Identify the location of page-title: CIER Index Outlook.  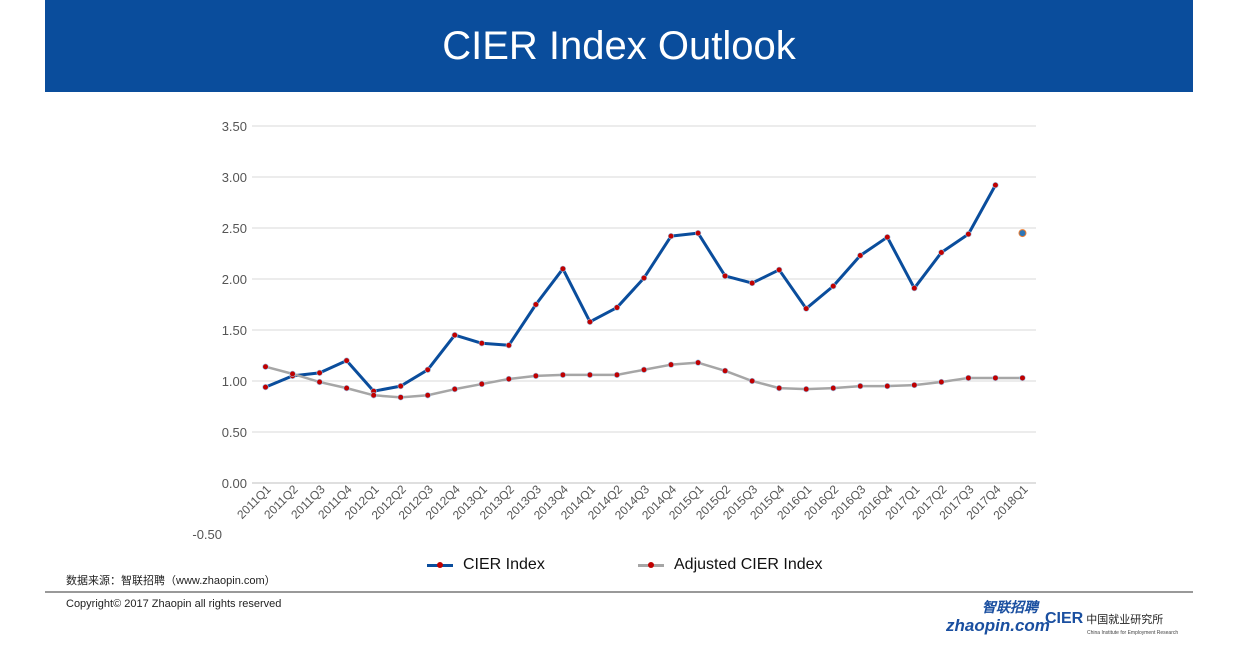
(619, 46).